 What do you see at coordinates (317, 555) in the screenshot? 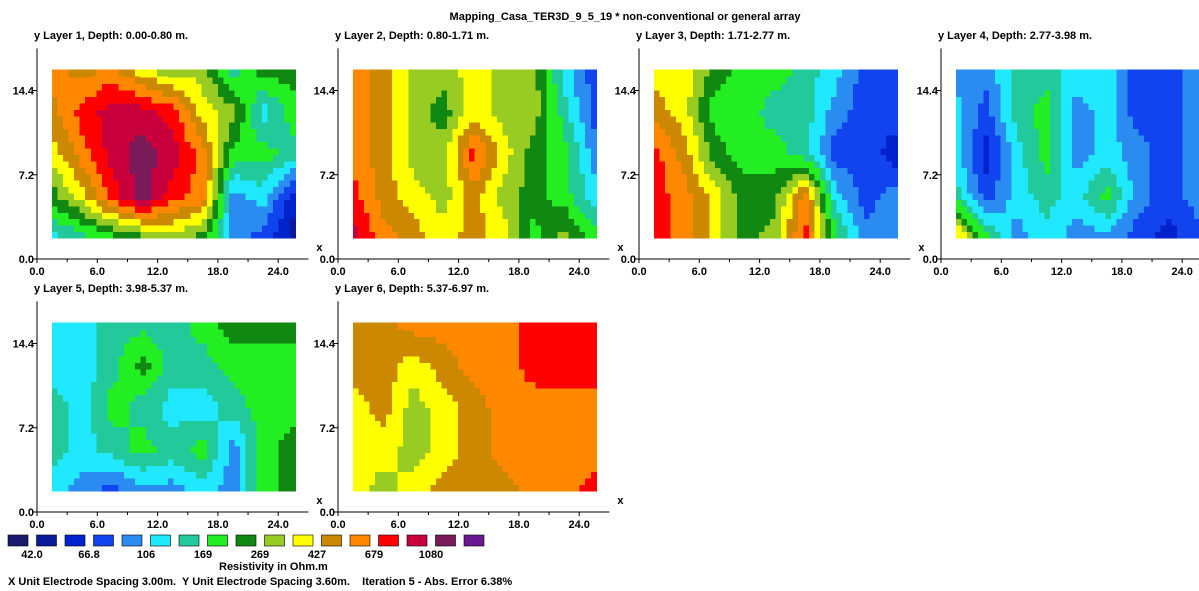
I see `legend-label: 427` at bounding box center [317, 555].